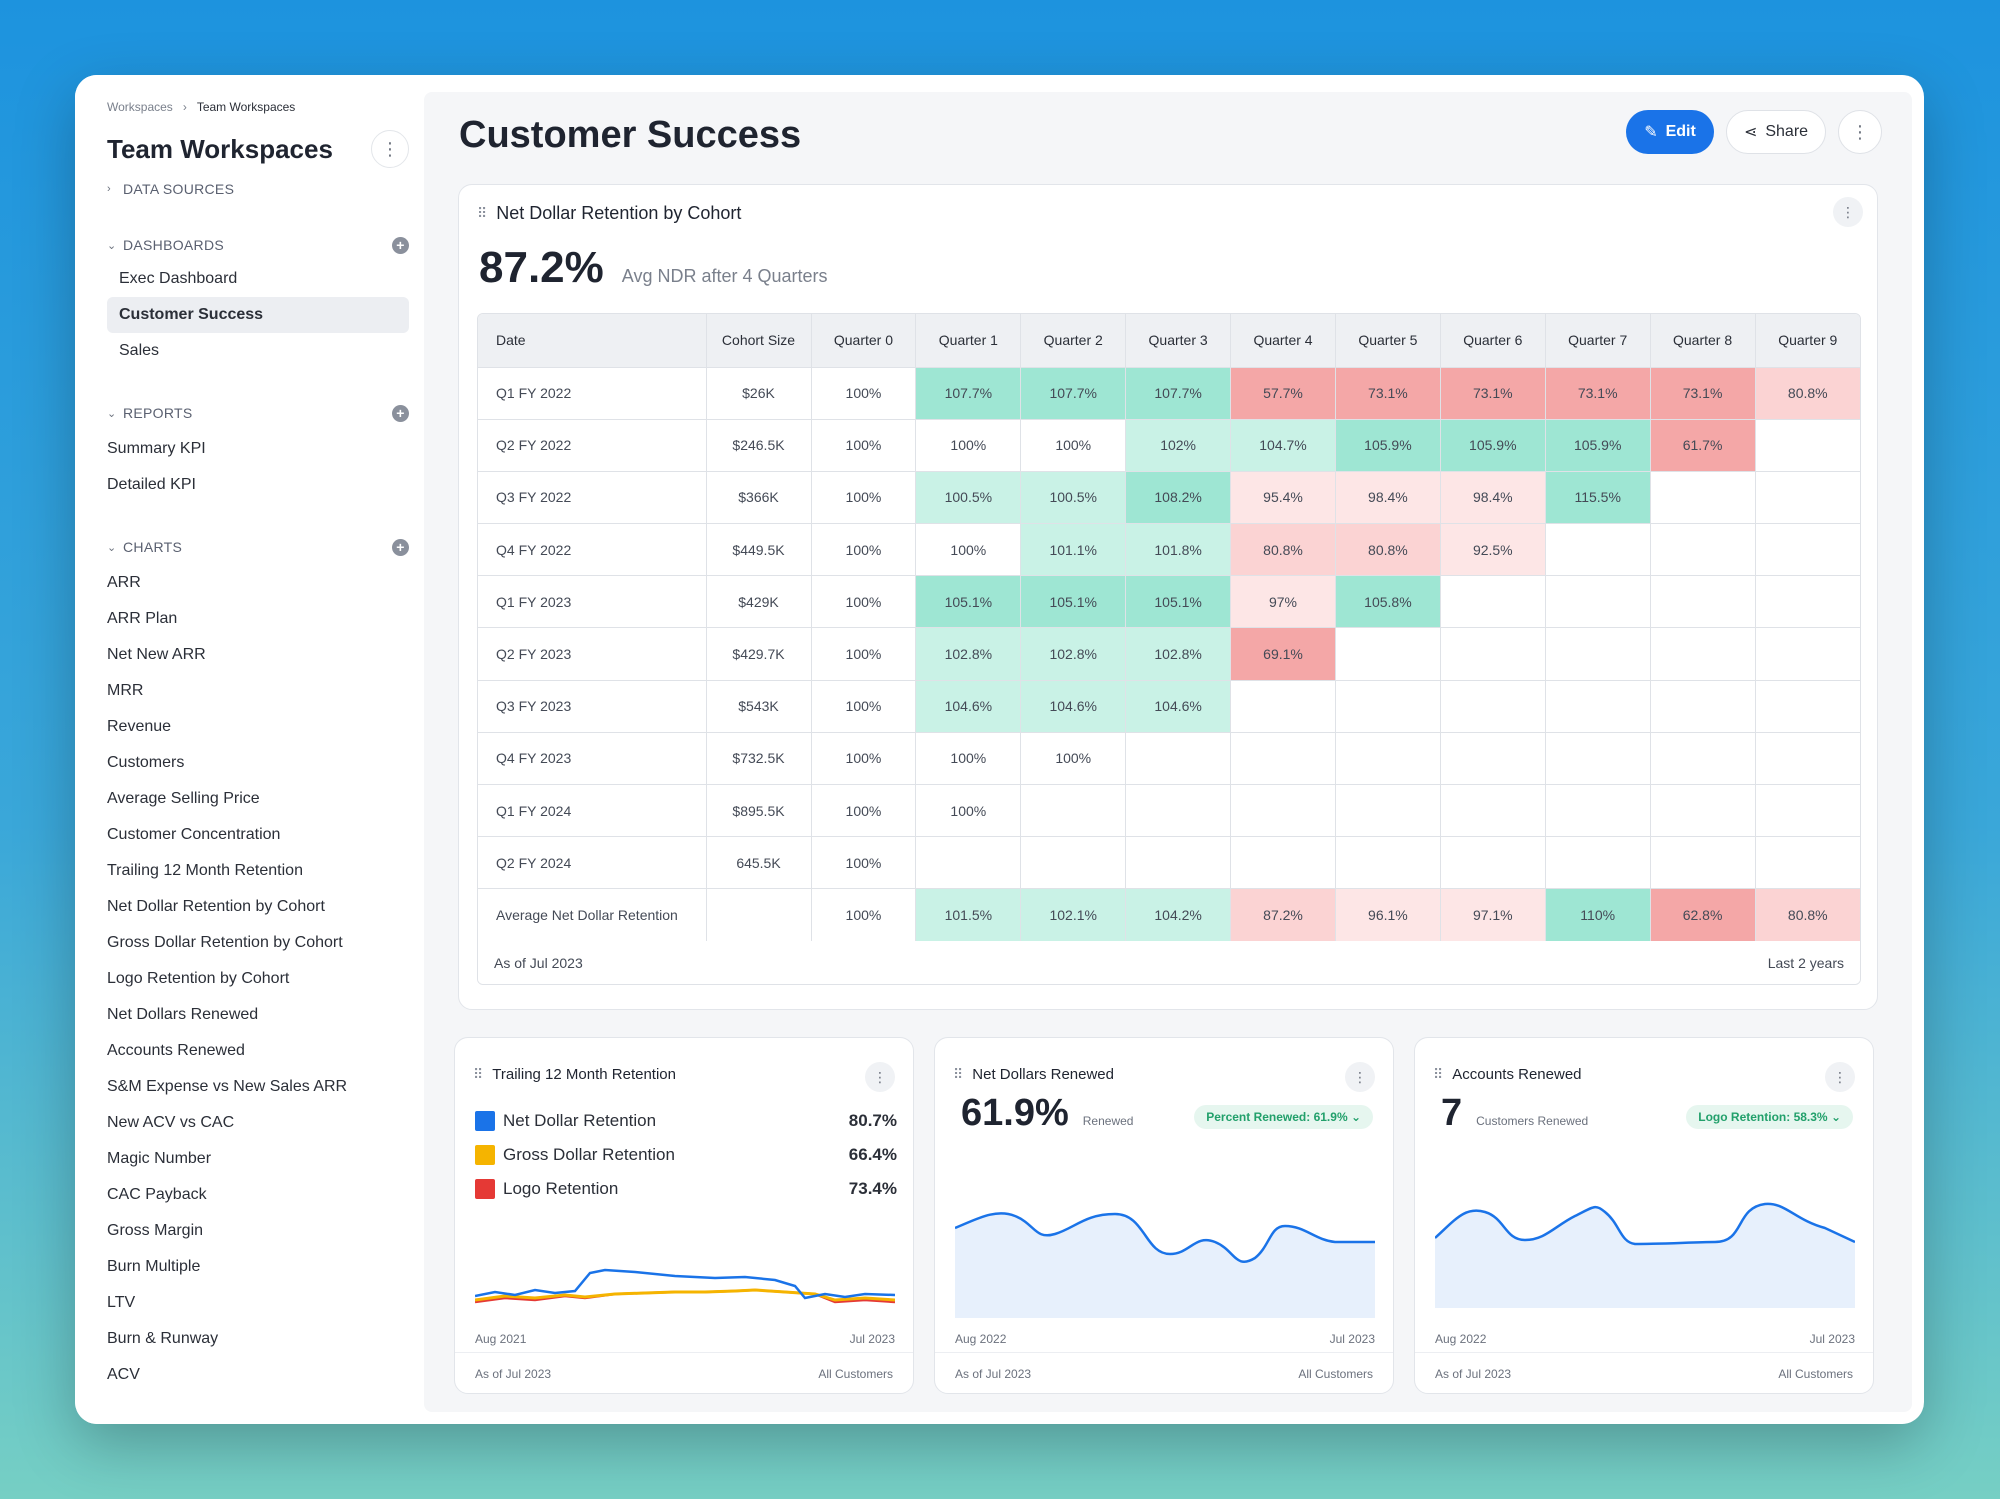 The height and width of the screenshot is (1499, 2000). What do you see at coordinates (205, 870) in the screenshot?
I see `sidebar-item-trailing-12-month-retention: Trailing 12 Month Retention` at bounding box center [205, 870].